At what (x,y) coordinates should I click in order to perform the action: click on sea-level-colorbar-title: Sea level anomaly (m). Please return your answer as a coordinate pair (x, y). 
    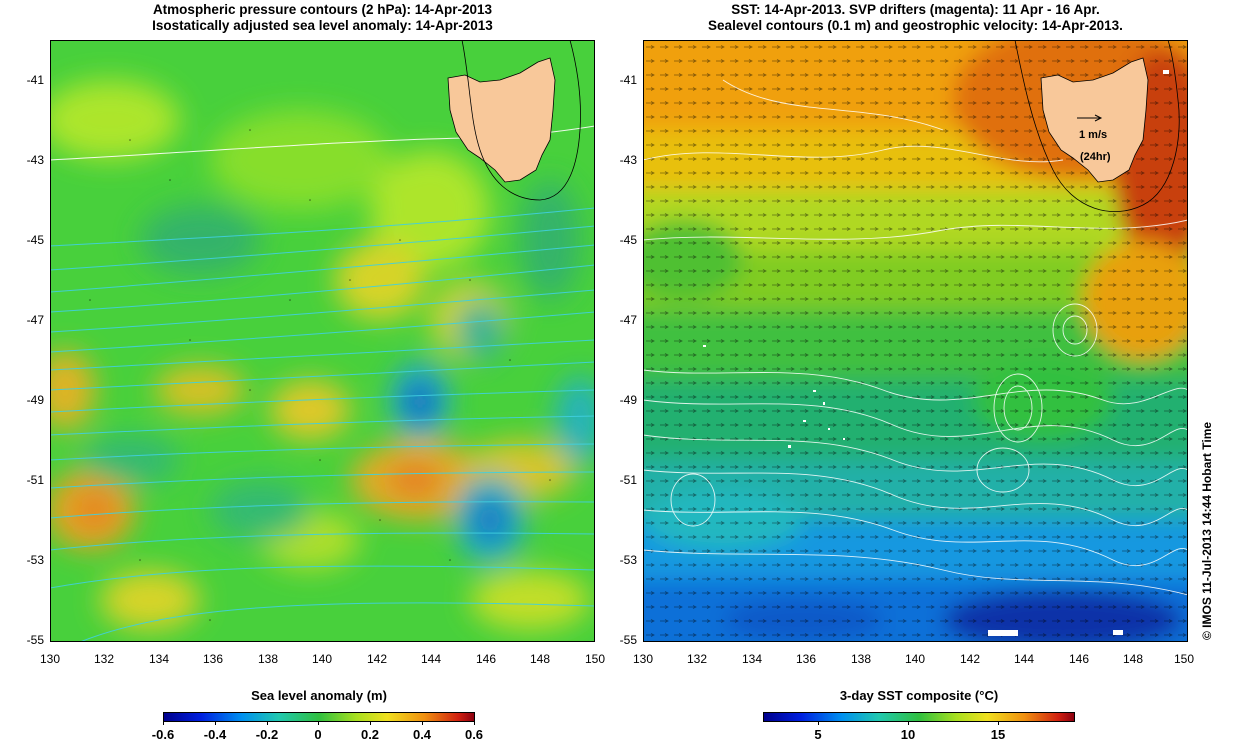
    Looking at the image, I should click on (319, 695).